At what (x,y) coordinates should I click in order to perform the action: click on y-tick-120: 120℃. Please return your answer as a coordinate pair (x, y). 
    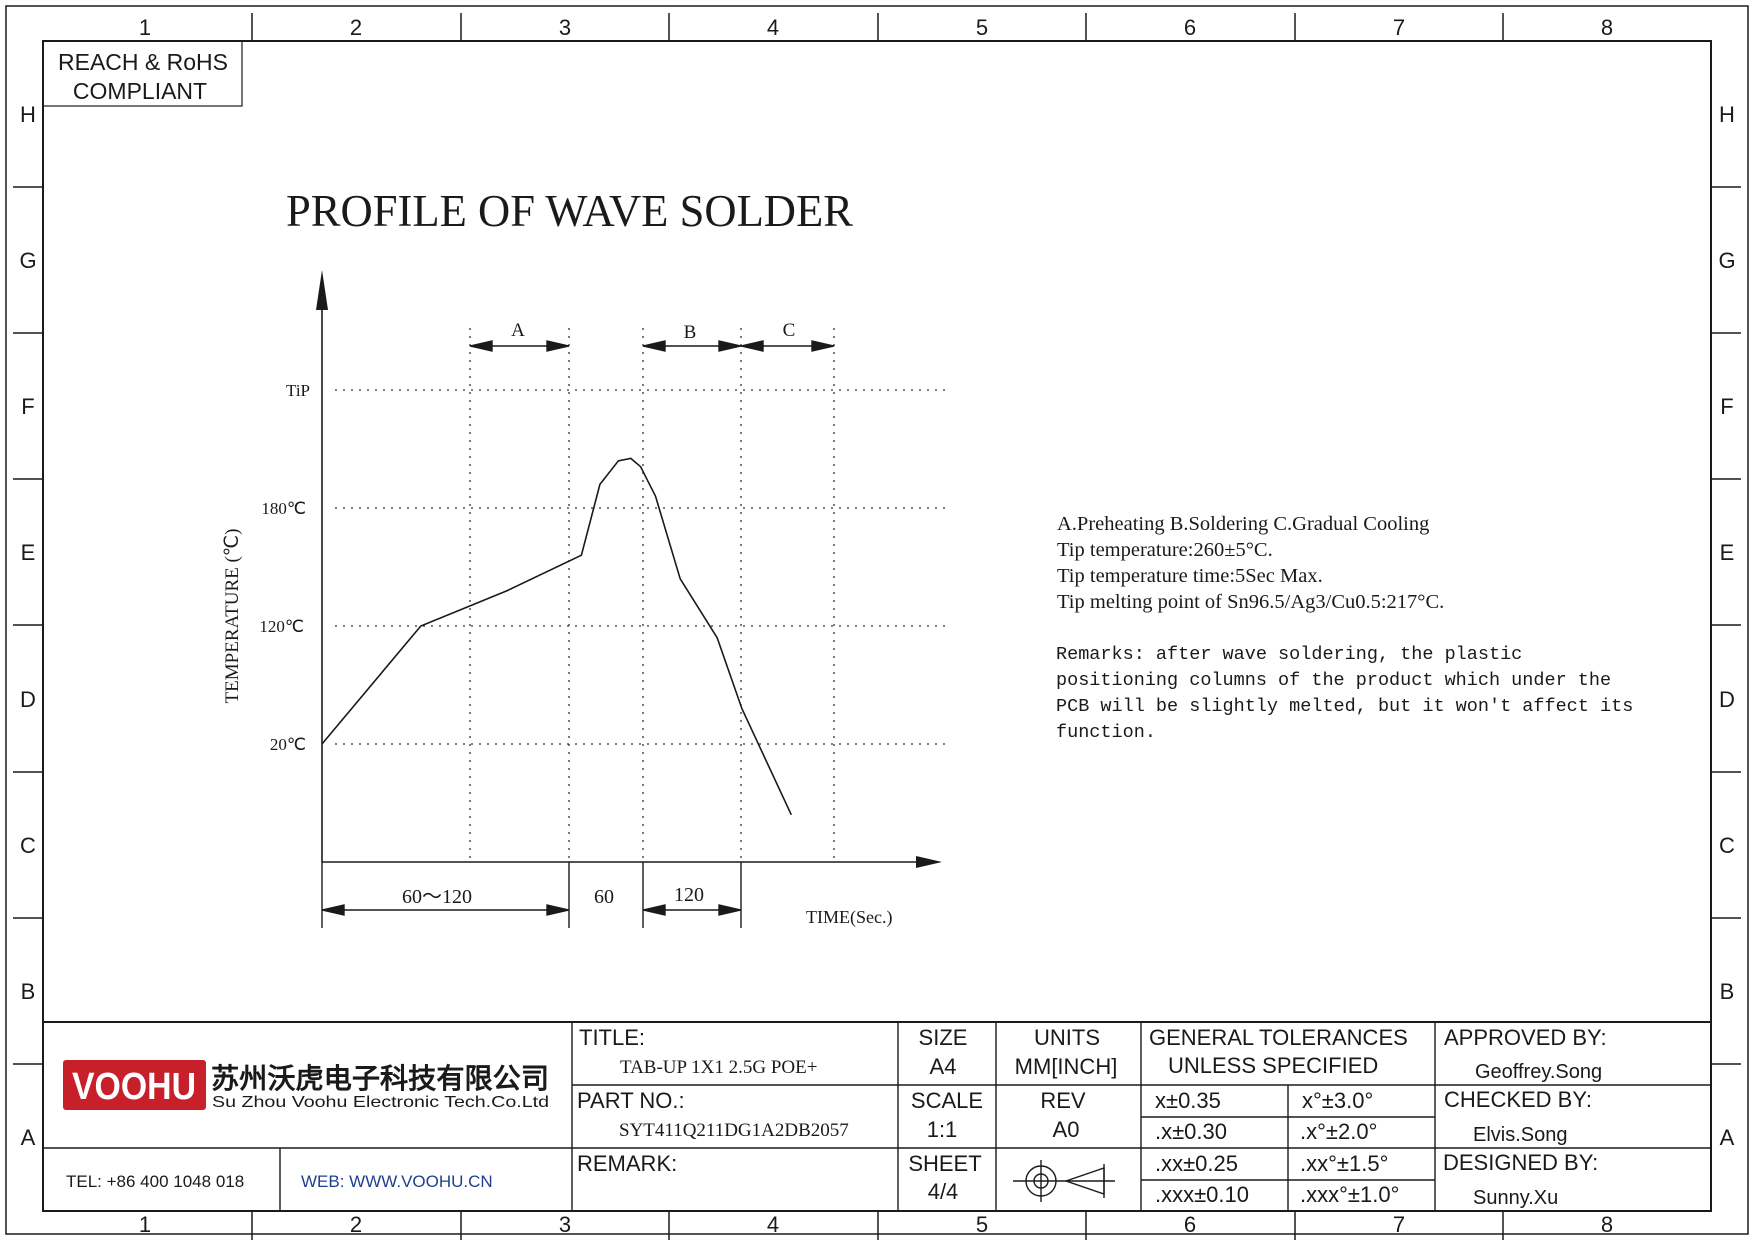
    Looking at the image, I should click on (281, 626).